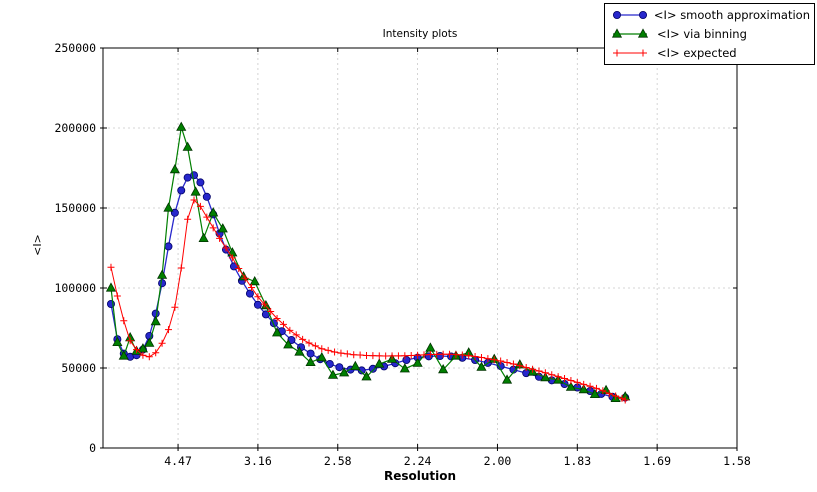 The width and height of the screenshot is (817, 492). What do you see at coordinates (178, 461) in the screenshot?
I see `x-tick-label: 4.47` at bounding box center [178, 461].